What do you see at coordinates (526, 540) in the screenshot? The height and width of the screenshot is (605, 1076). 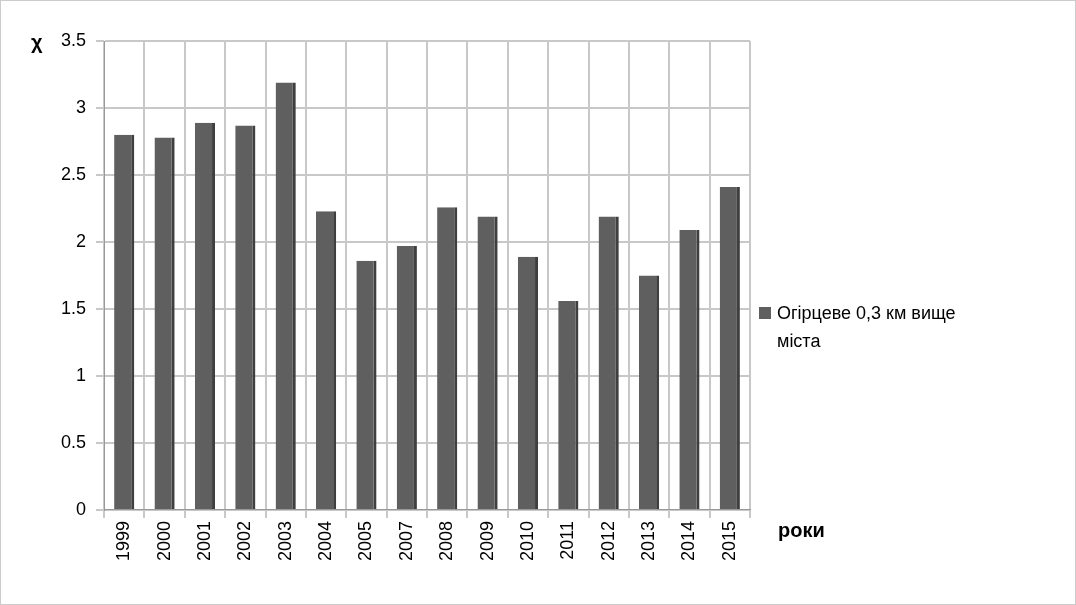 I see `x-tick-label: 2010` at bounding box center [526, 540].